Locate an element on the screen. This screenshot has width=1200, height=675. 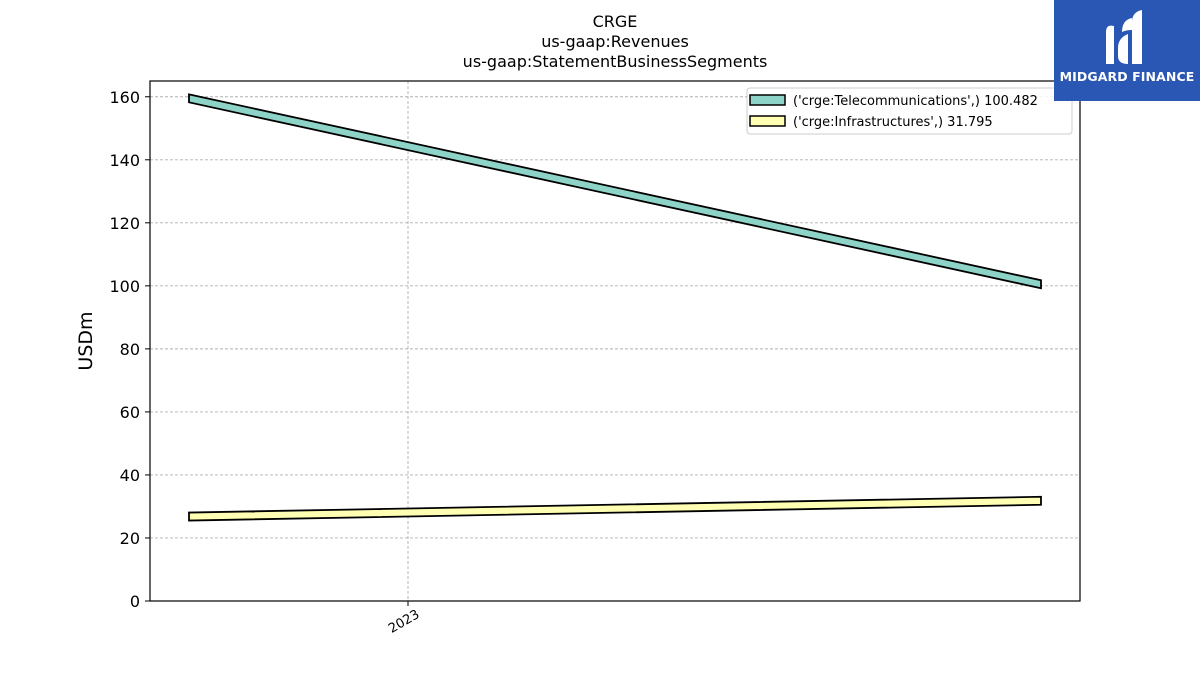
chart-title-line: us-gaap:StatementBusinessSegments is located at coordinates (615, 61).